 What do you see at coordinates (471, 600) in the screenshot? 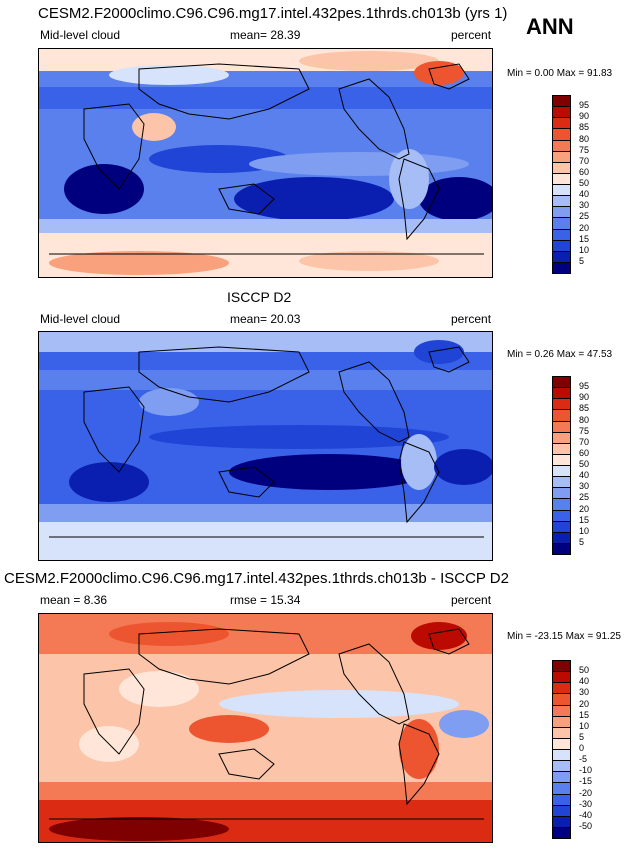
I see `panel3-units-label: percent` at bounding box center [471, 600].